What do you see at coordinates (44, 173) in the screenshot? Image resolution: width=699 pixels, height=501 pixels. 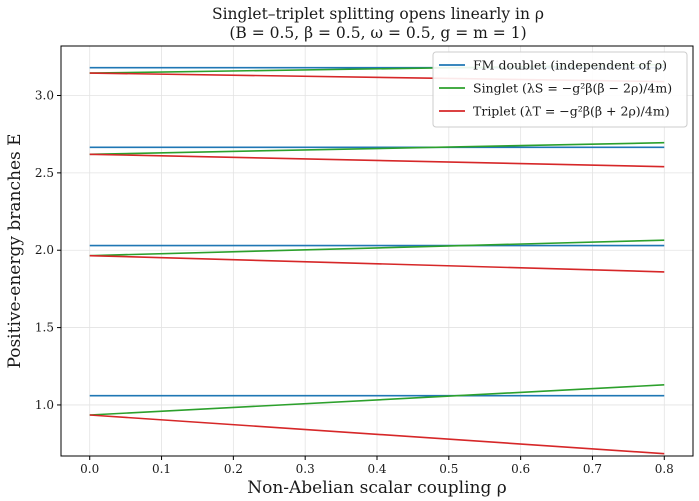 I see `y-tick-label: 2.5` at bounding box center [44, 173].